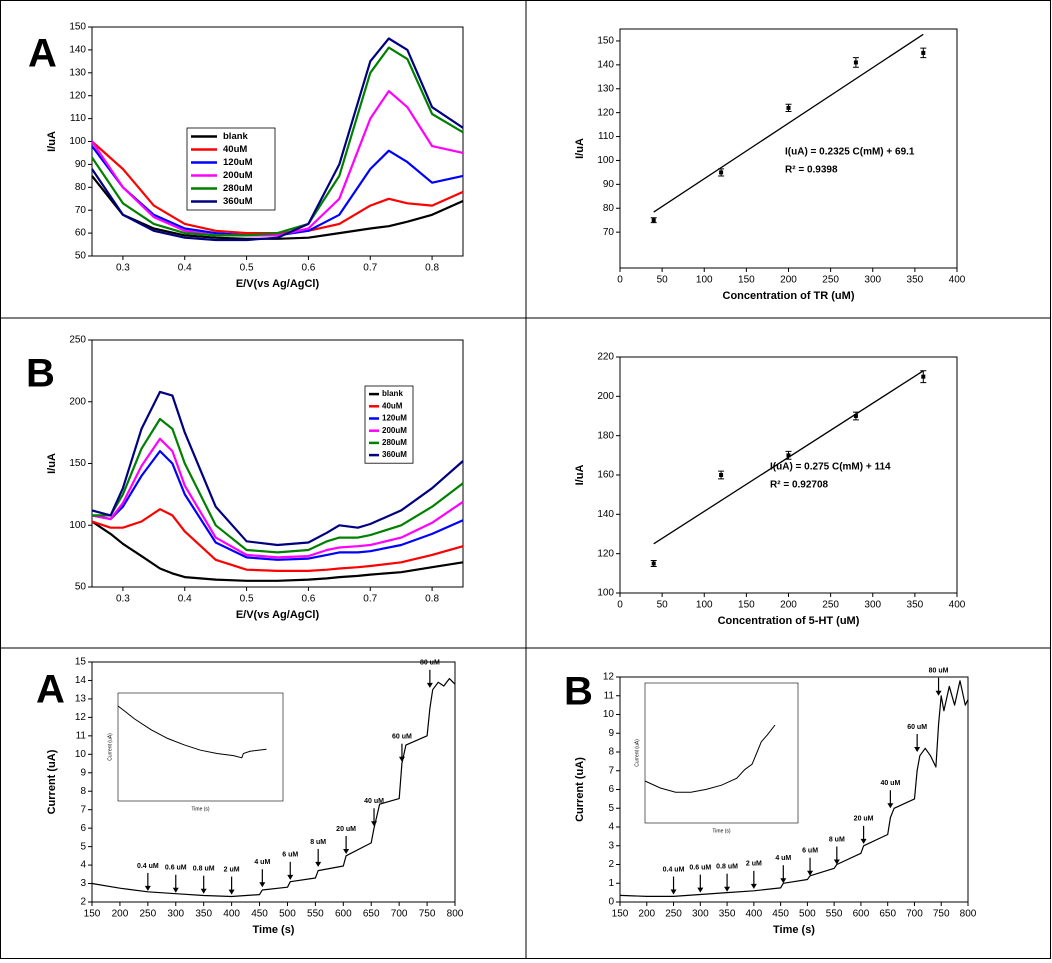  Describe the element at coordinates (580, 789) in the screenshot. I see `y-axis-label: Current (uA)` at that location.